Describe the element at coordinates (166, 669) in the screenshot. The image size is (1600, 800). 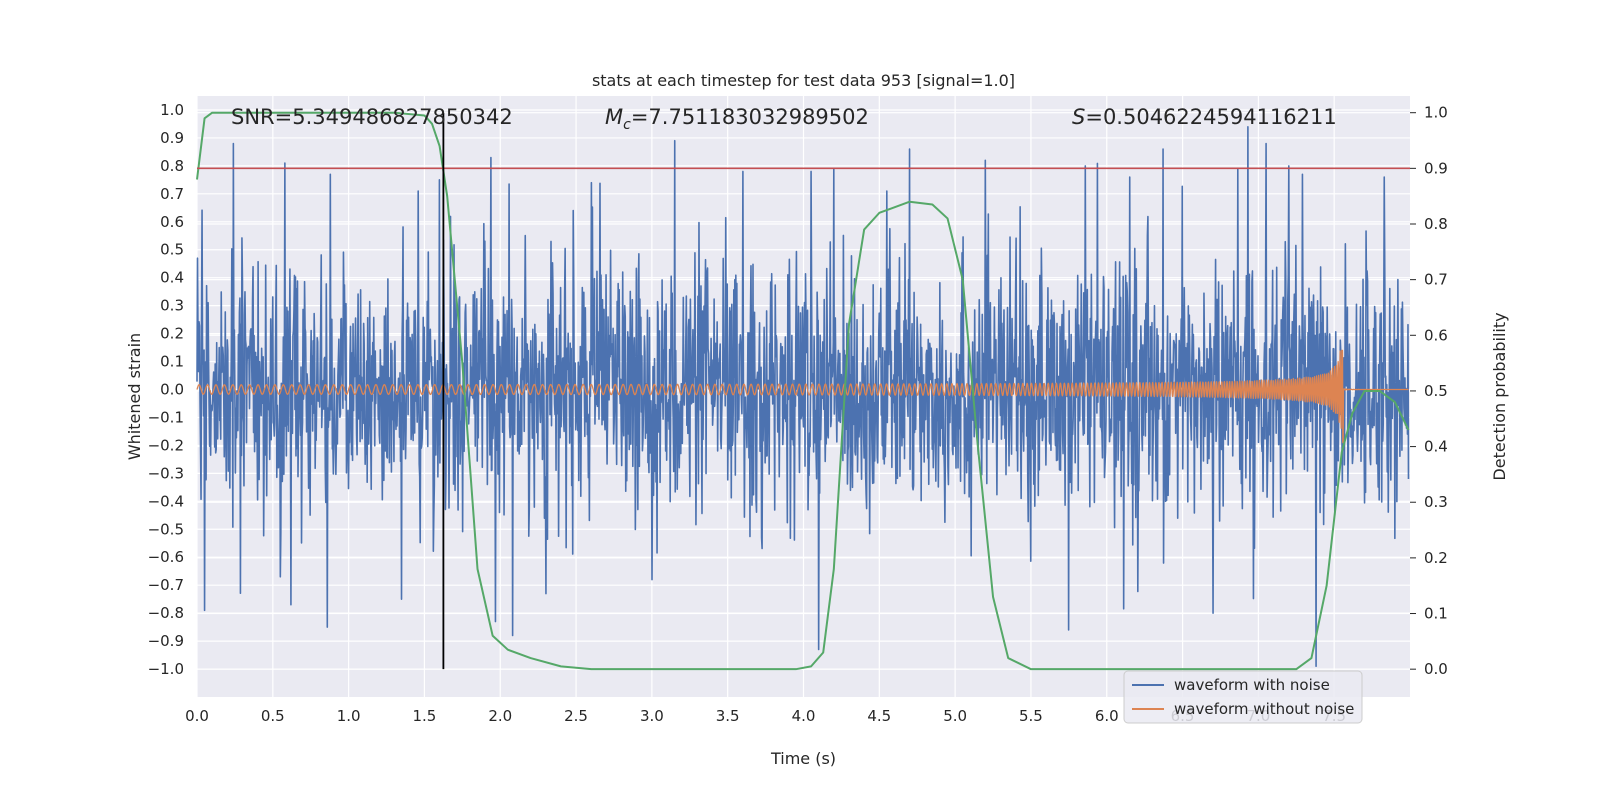
I see `y-left-tick-label: −1.0` at that location.